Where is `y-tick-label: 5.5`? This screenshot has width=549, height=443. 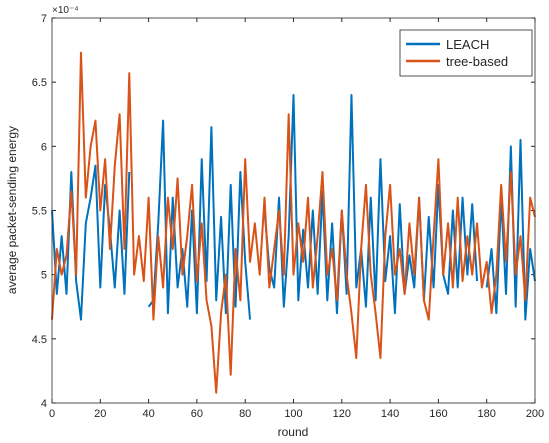 y-tick-label: 5.5 is located at coordinates (39, 212).